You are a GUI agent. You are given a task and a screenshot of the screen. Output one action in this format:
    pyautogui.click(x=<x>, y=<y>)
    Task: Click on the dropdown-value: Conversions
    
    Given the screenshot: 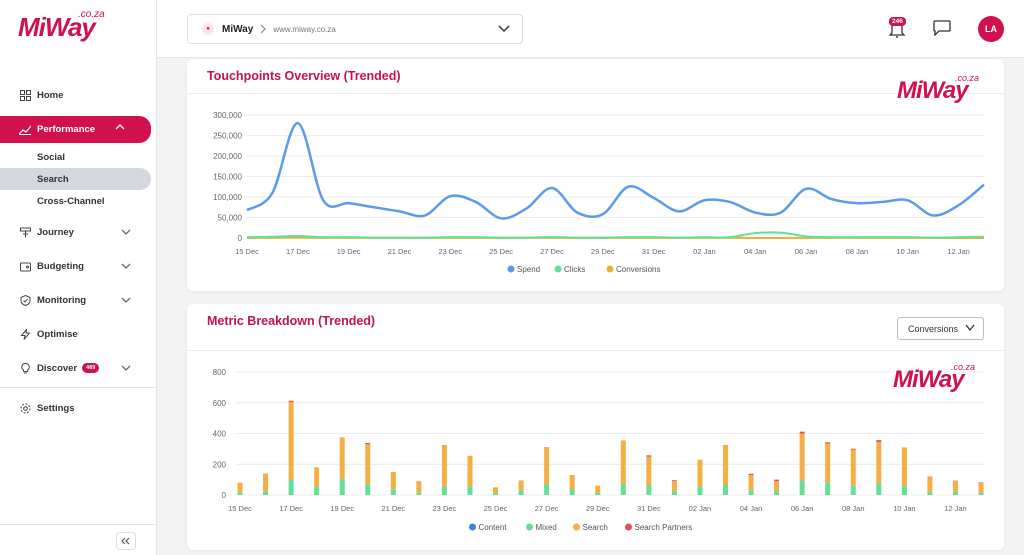 What is the action you would take?
    pyautogui.click(x=933, y=328)
    